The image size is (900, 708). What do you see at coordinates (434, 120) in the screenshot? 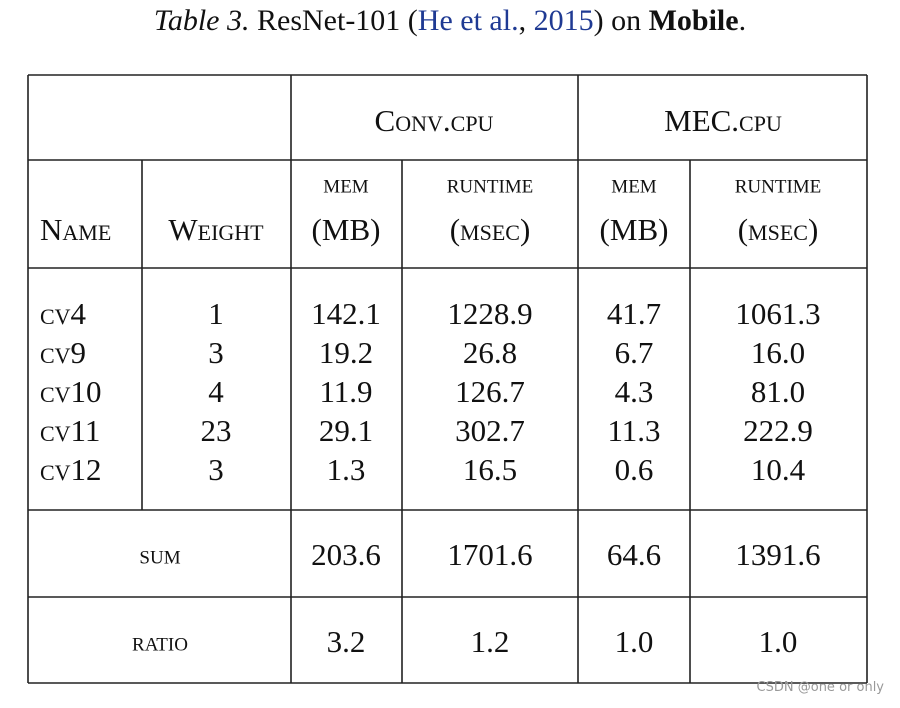
I see `group-header: Conv.cpu` at bounding box center [434, 120].